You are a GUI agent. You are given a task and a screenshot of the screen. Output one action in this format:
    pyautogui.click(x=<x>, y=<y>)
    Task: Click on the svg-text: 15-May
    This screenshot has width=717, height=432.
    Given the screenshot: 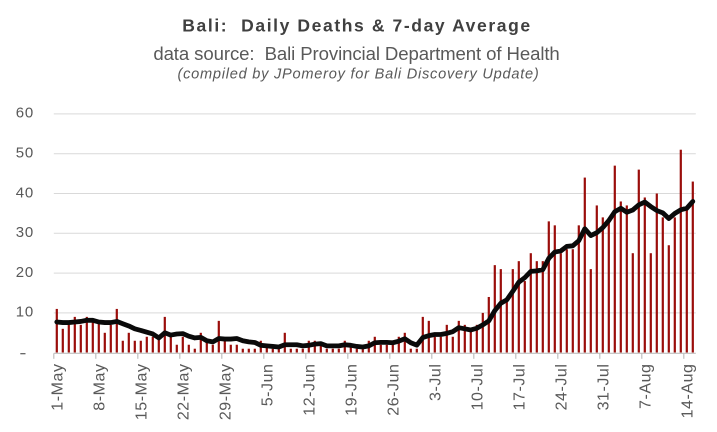 What is the action you would take?
    pyautogui.click(x=142, y=392)
    